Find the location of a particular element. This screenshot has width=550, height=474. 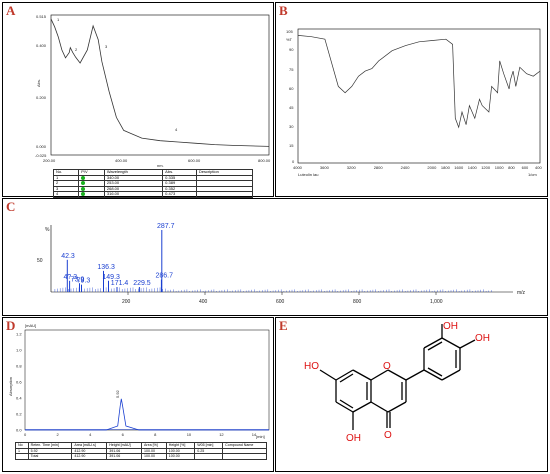

table-cell: 2 is located at coordinates (66, 183).